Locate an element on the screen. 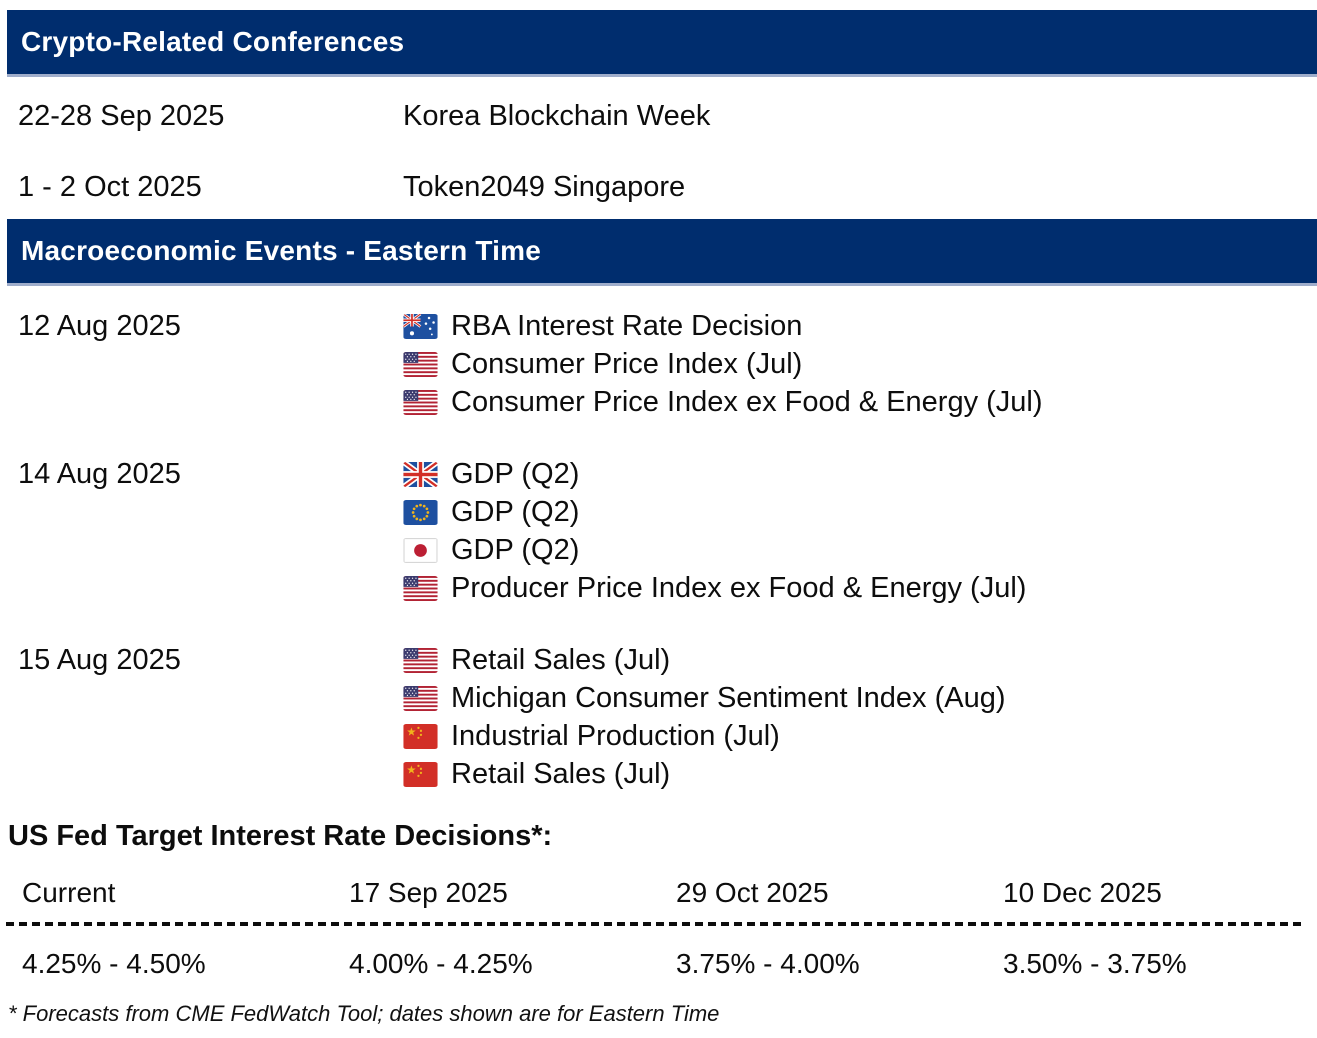  macro-header-bar: Macroeconomic Events - Eastern Time is located at coordinates (662, 252).